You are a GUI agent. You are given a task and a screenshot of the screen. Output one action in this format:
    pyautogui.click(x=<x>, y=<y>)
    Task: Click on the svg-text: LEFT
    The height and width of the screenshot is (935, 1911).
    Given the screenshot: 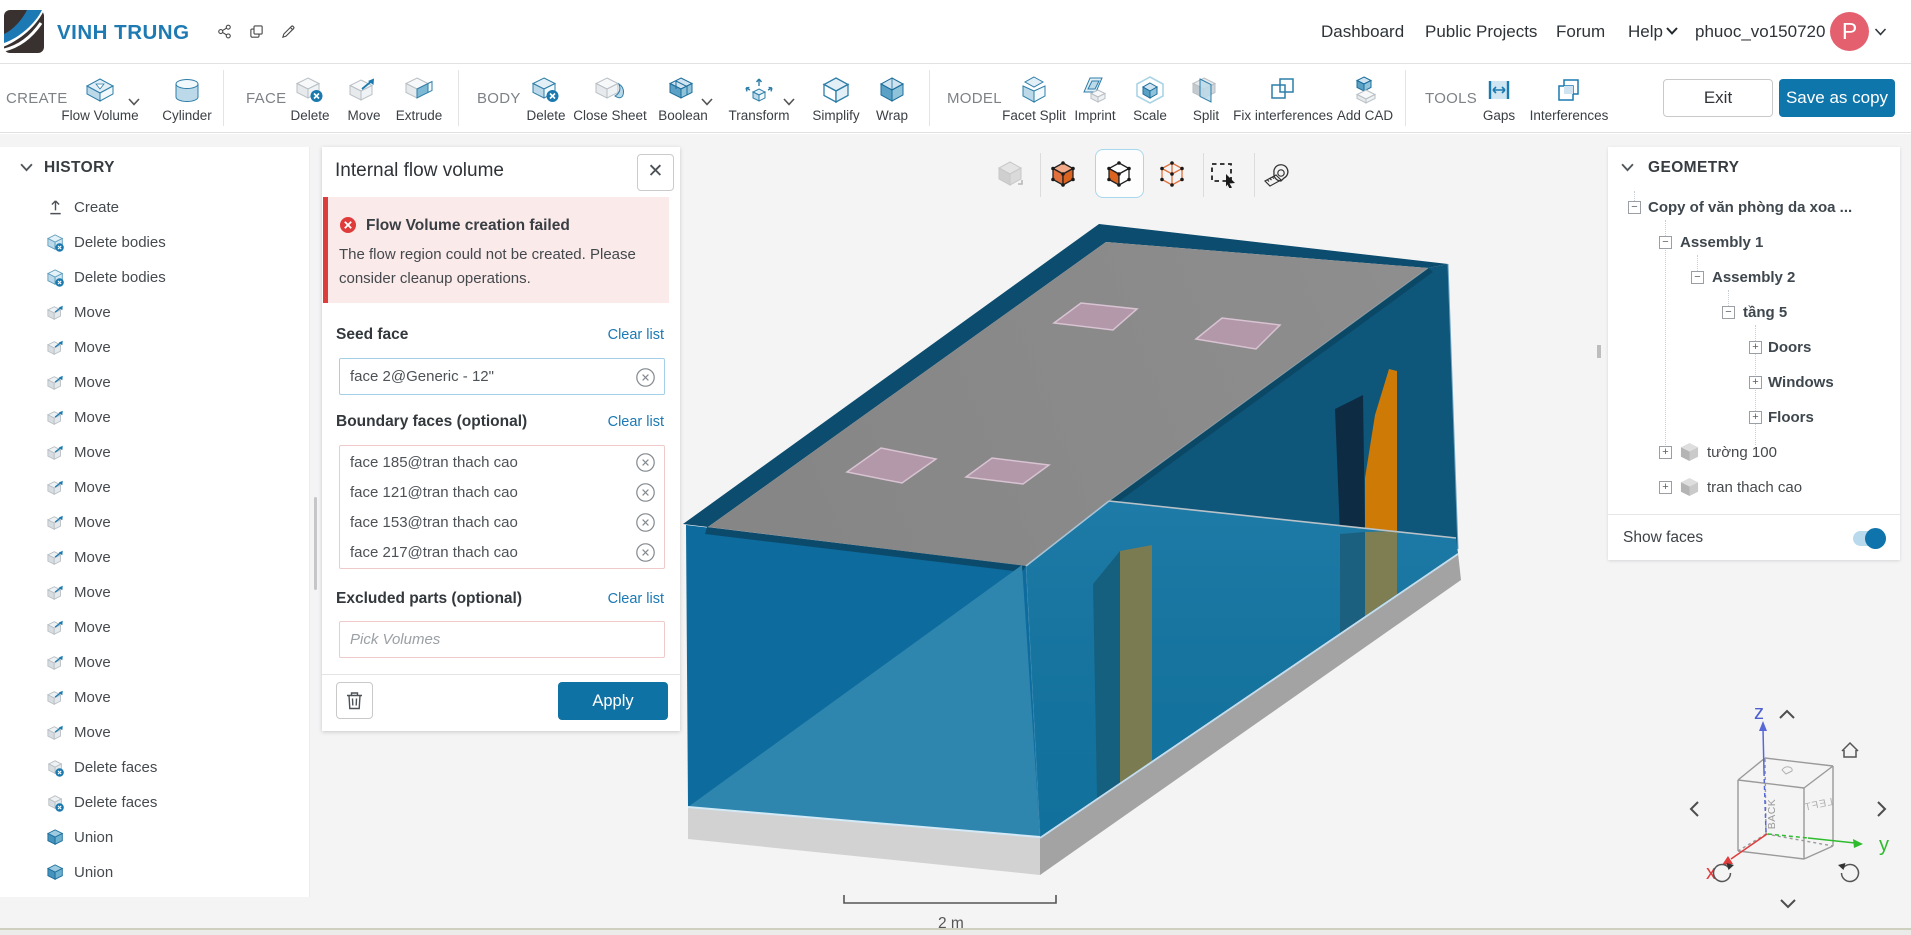 What is the action you would take?
    pyautogui.click(x=1819, y=805)
    